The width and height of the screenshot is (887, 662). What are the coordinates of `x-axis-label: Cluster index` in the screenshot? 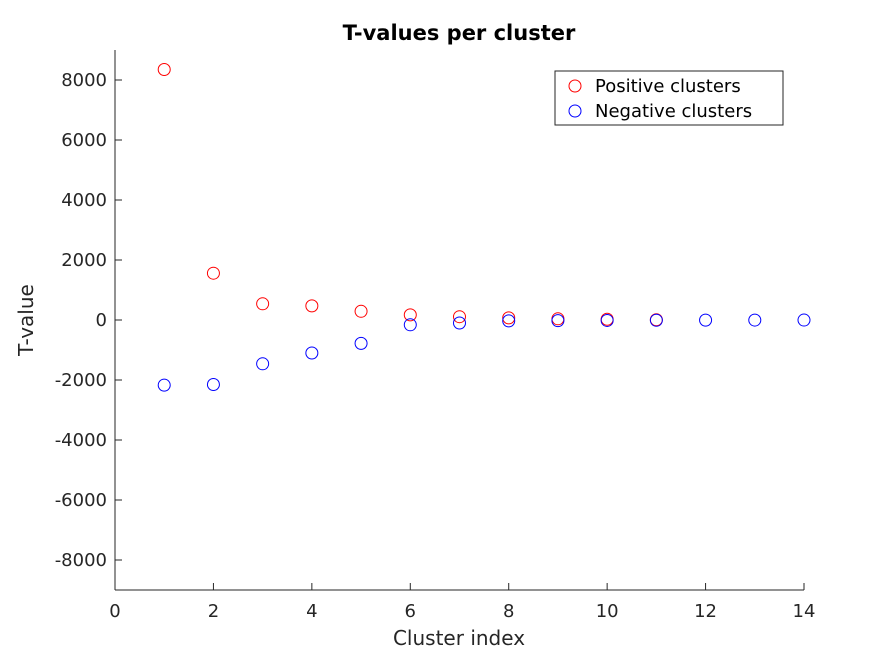 It's located at (459, 638).